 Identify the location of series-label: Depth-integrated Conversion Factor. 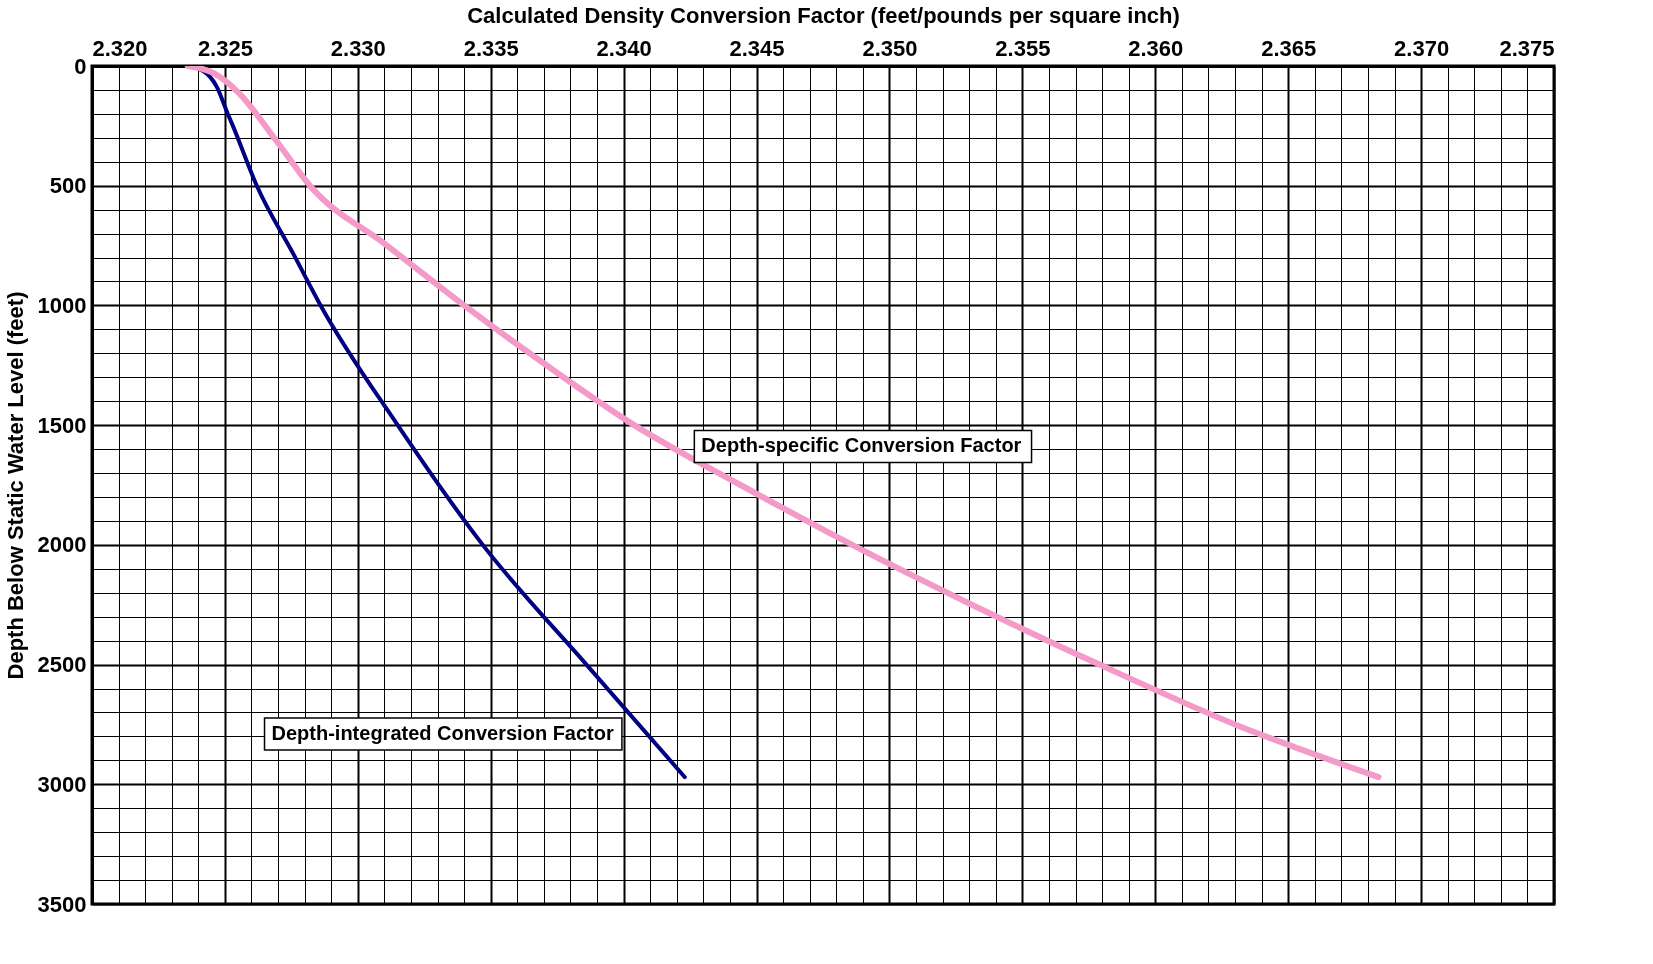
(442, 732).